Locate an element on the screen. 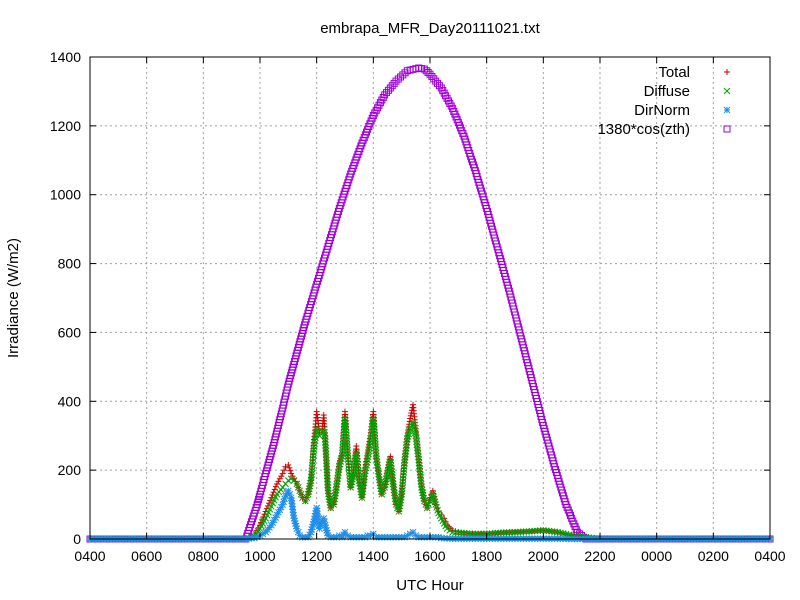 This screenshot has width=800, height=600. x-axis-label: UTC Hour is located at coordinates (430, 585).